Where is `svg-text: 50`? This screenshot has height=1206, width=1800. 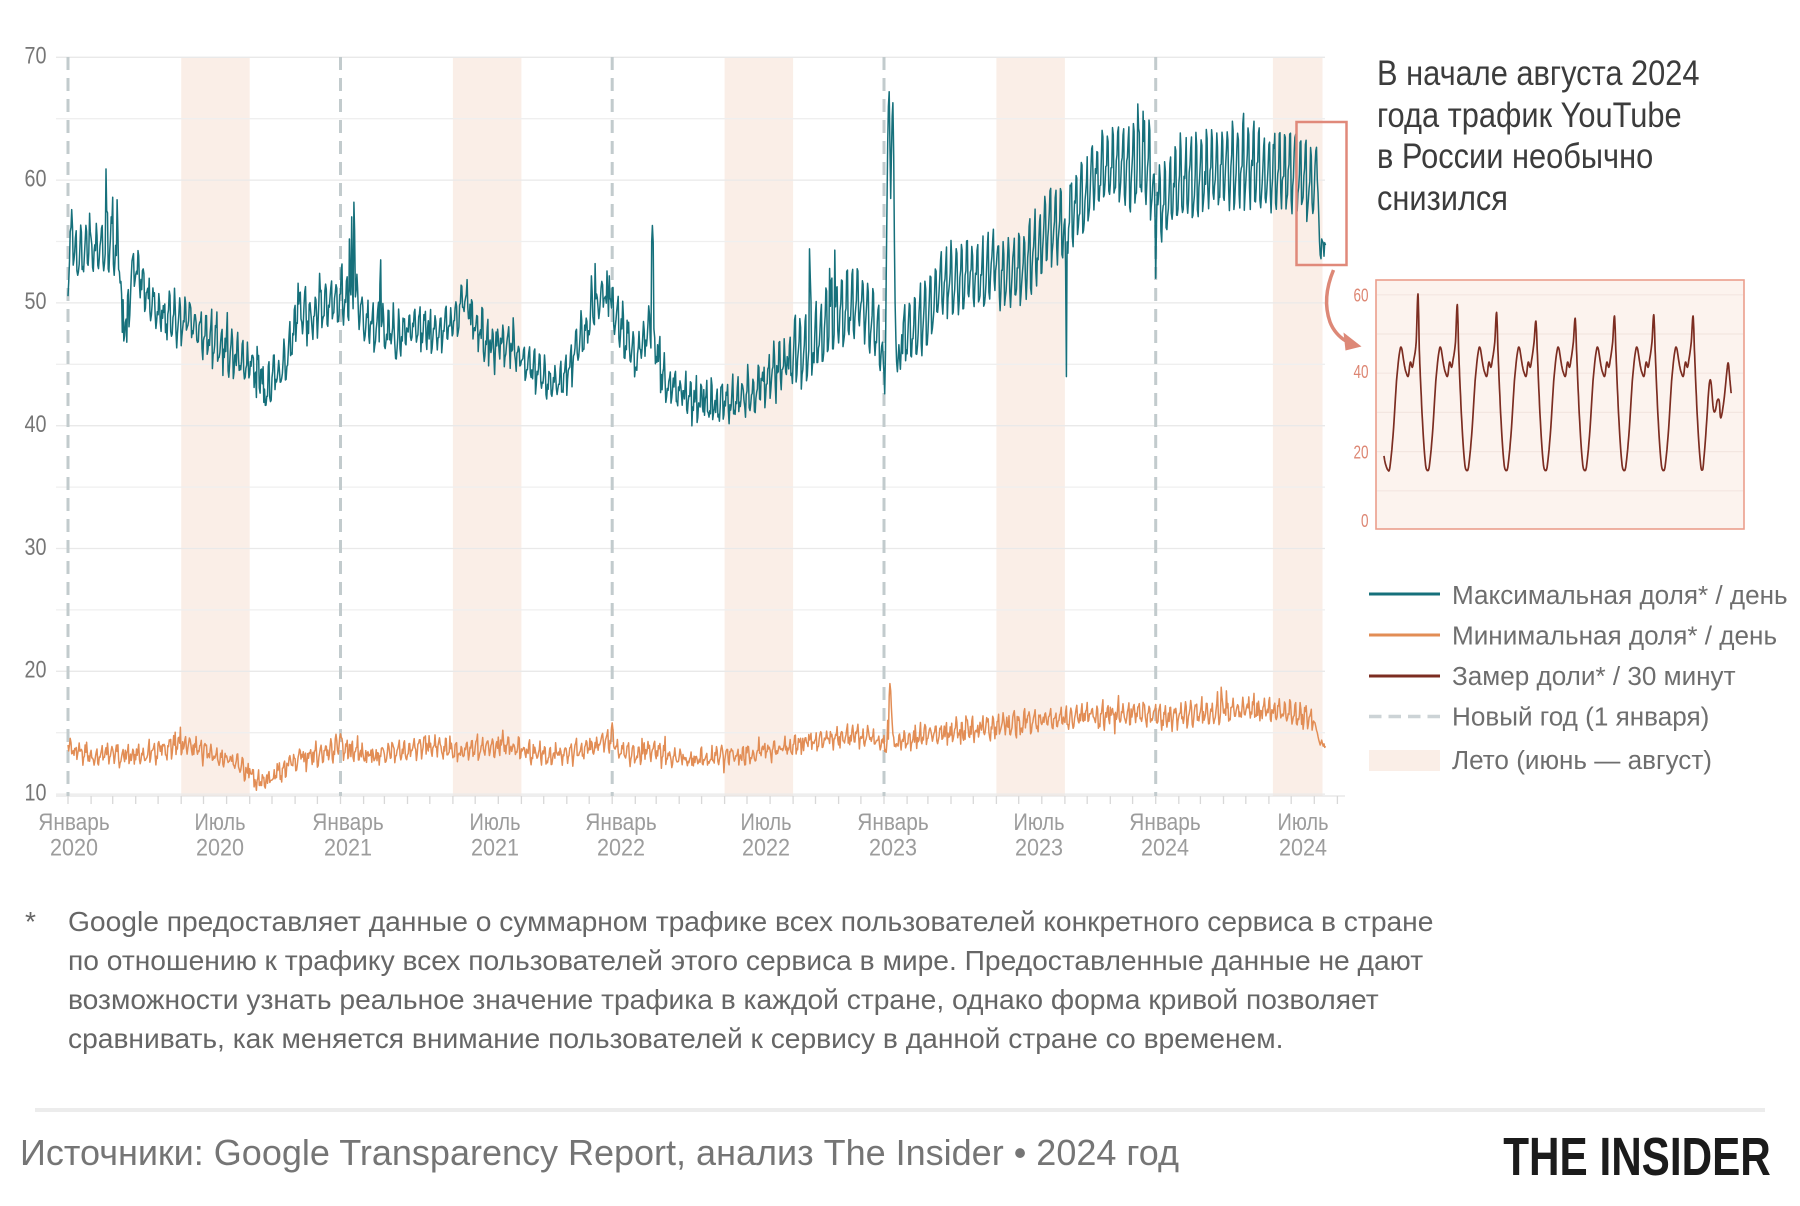 svg-text: 50 is located at coordinates (36, 301).